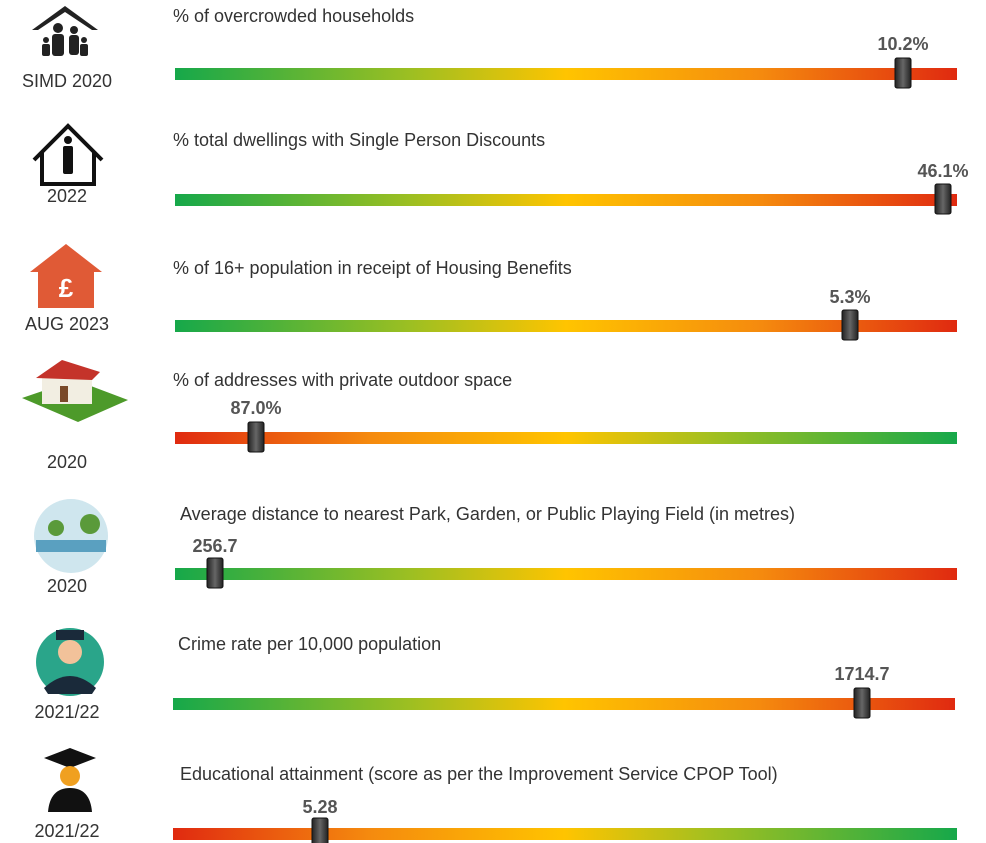  What do you see at coordinates (70, 780) in the screenshot?
I see `icon-graduate` at bounding box center [70, 780].